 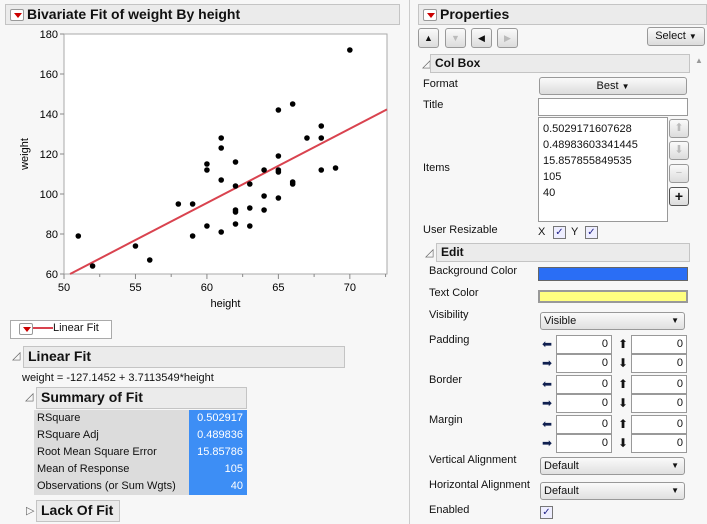 I want to click on user-resizable-label: User Resizable, so click(x=460, y=230).